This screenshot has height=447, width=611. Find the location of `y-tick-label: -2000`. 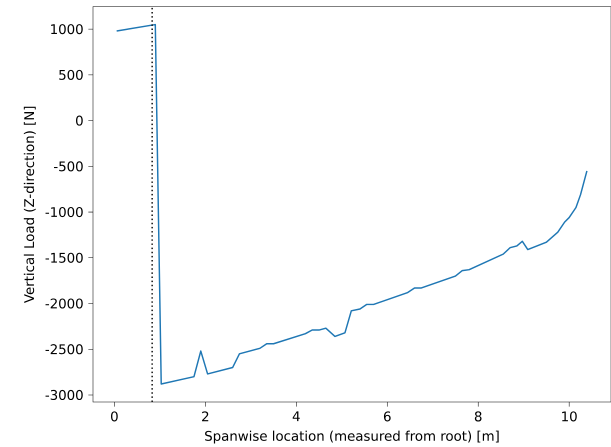

y-tick-label: -2000 is located at coordinates (64, 303).